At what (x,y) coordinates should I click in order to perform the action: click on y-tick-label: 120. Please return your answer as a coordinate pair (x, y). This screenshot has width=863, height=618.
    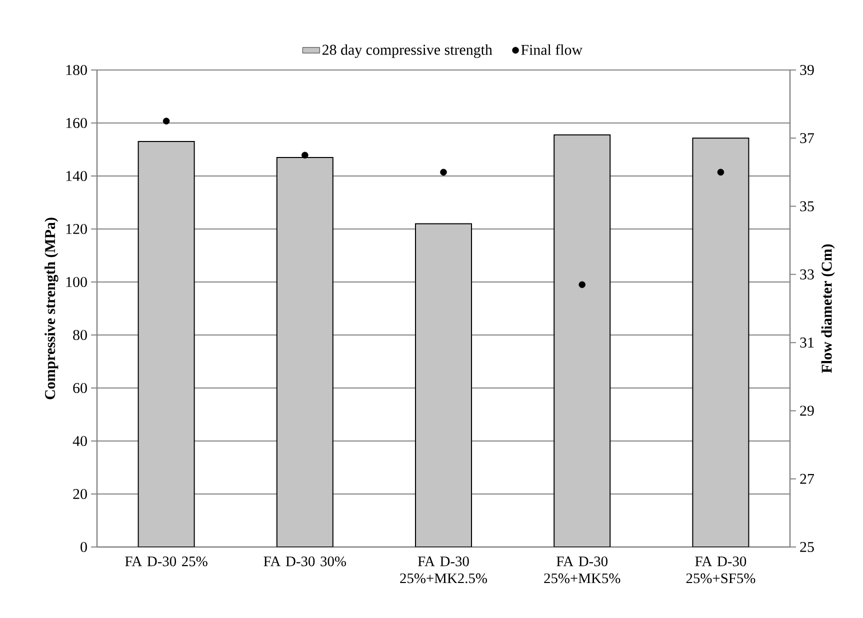
    Looking at the image, I should click on (76, 229).